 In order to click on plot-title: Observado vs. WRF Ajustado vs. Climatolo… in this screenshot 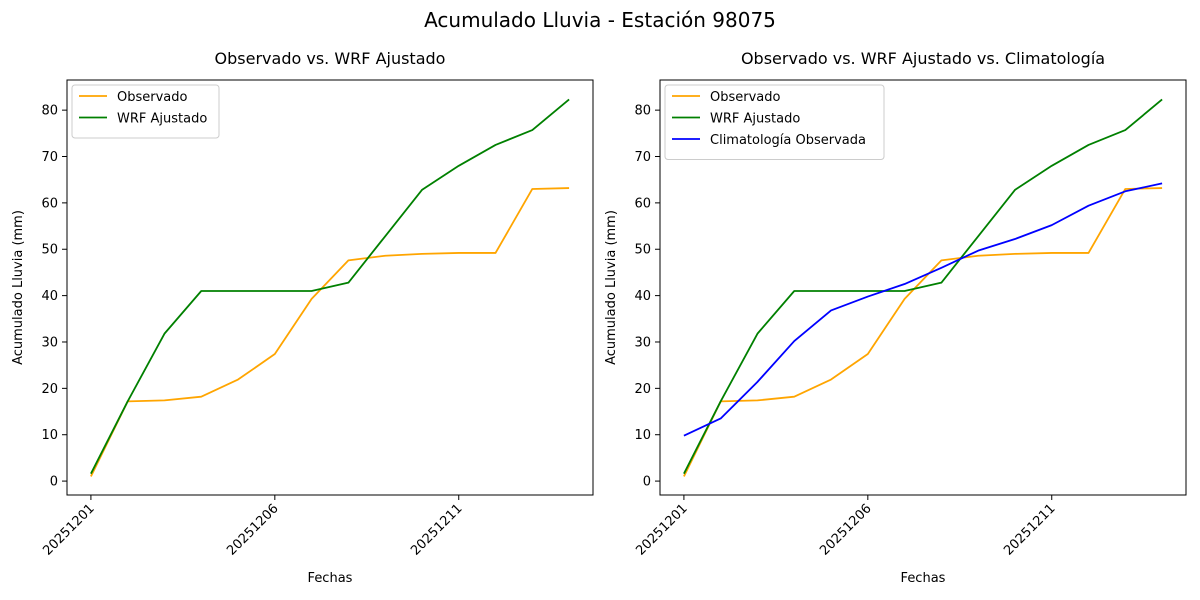, I will do `click(923, 58)`.